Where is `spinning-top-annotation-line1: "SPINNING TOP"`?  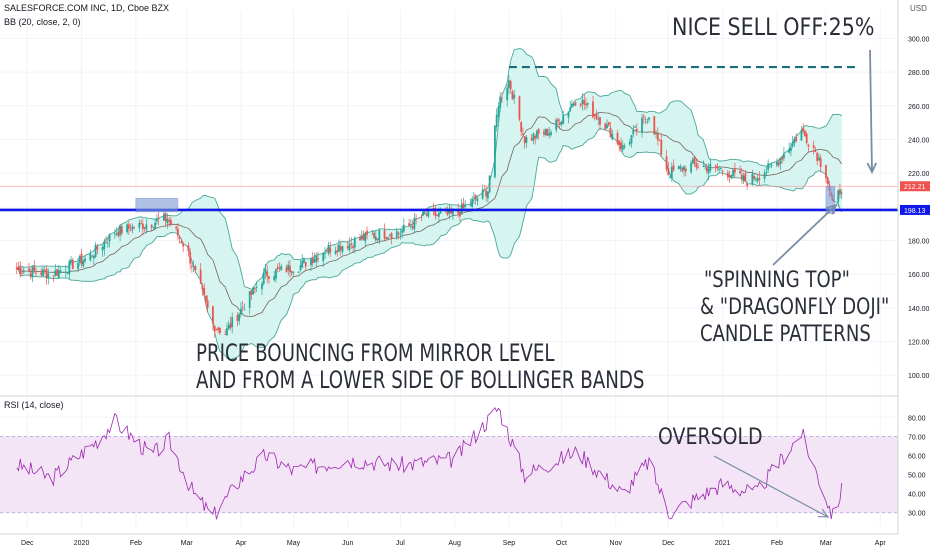
spinning-top-annotation-line1: "SPINNING TOP" is located at coordinates (777, 280).